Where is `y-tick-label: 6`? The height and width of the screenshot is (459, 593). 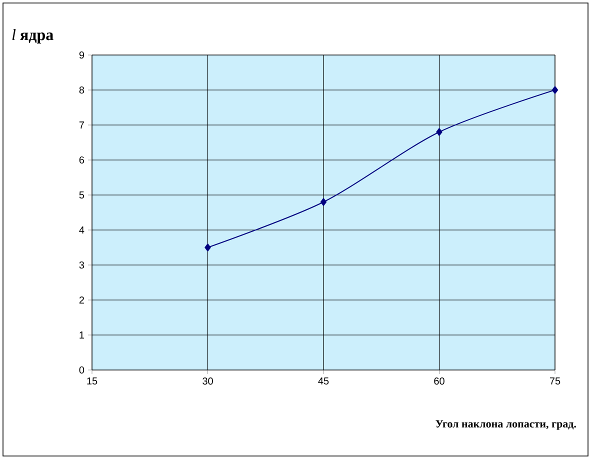
y-tick-label: 6 is located at coordinates (81, 160).